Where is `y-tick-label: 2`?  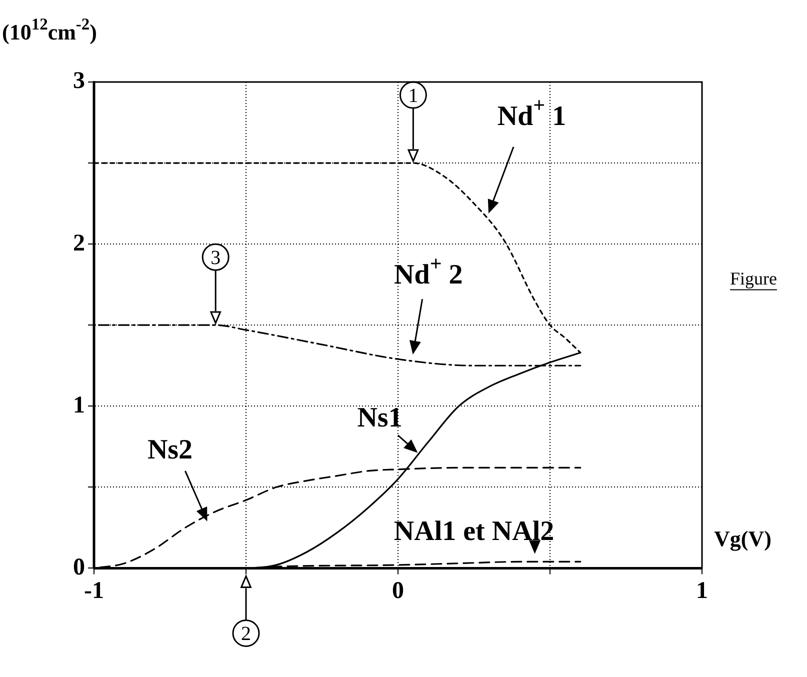
y-tick-label: 2 is located at coordinates (79, 243).